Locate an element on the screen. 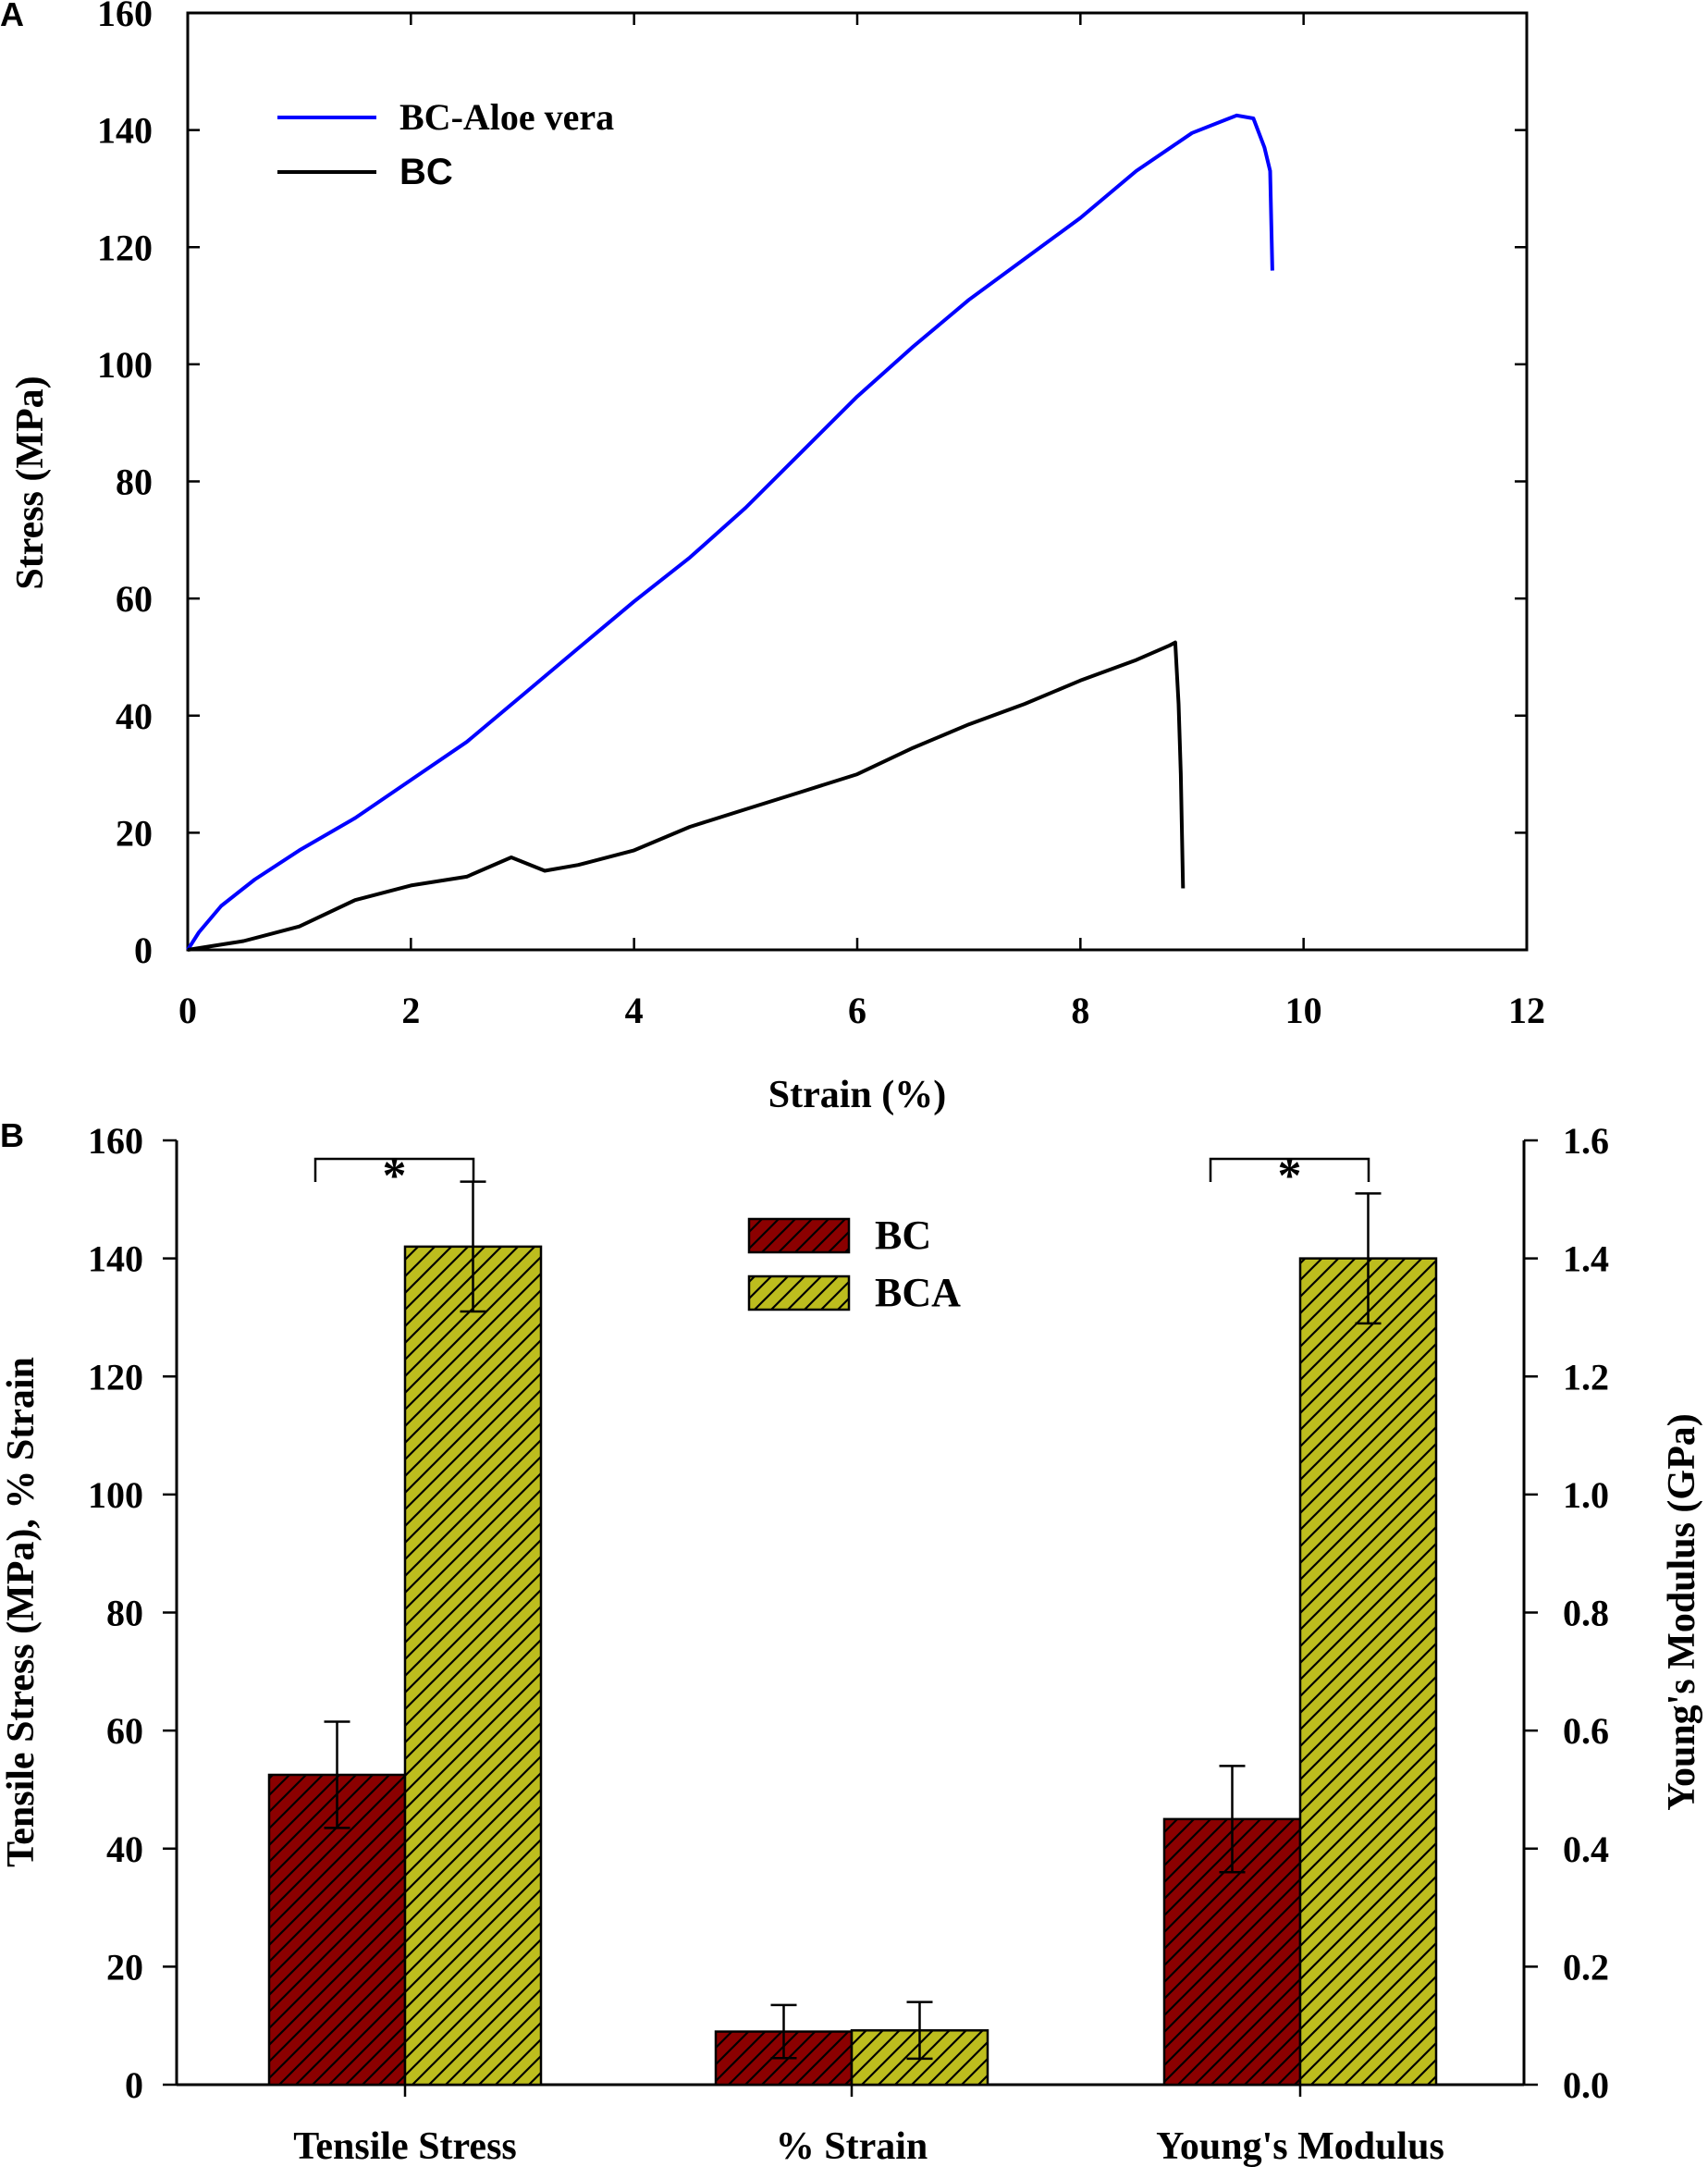 The height and width of the screenshot is (2167, 1708). significance-bracket-young-s-modulus is located at coordinates (1289, 1169).